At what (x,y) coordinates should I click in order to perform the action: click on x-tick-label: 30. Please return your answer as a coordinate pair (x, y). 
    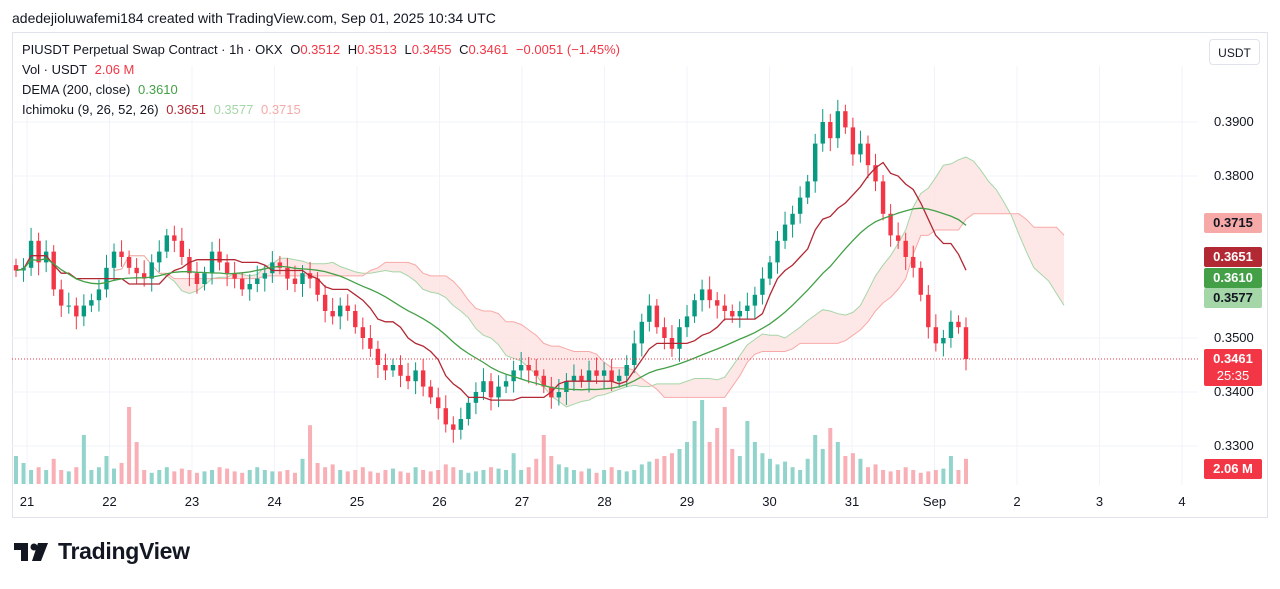
    Looking at the image, I should click on (769, 501).